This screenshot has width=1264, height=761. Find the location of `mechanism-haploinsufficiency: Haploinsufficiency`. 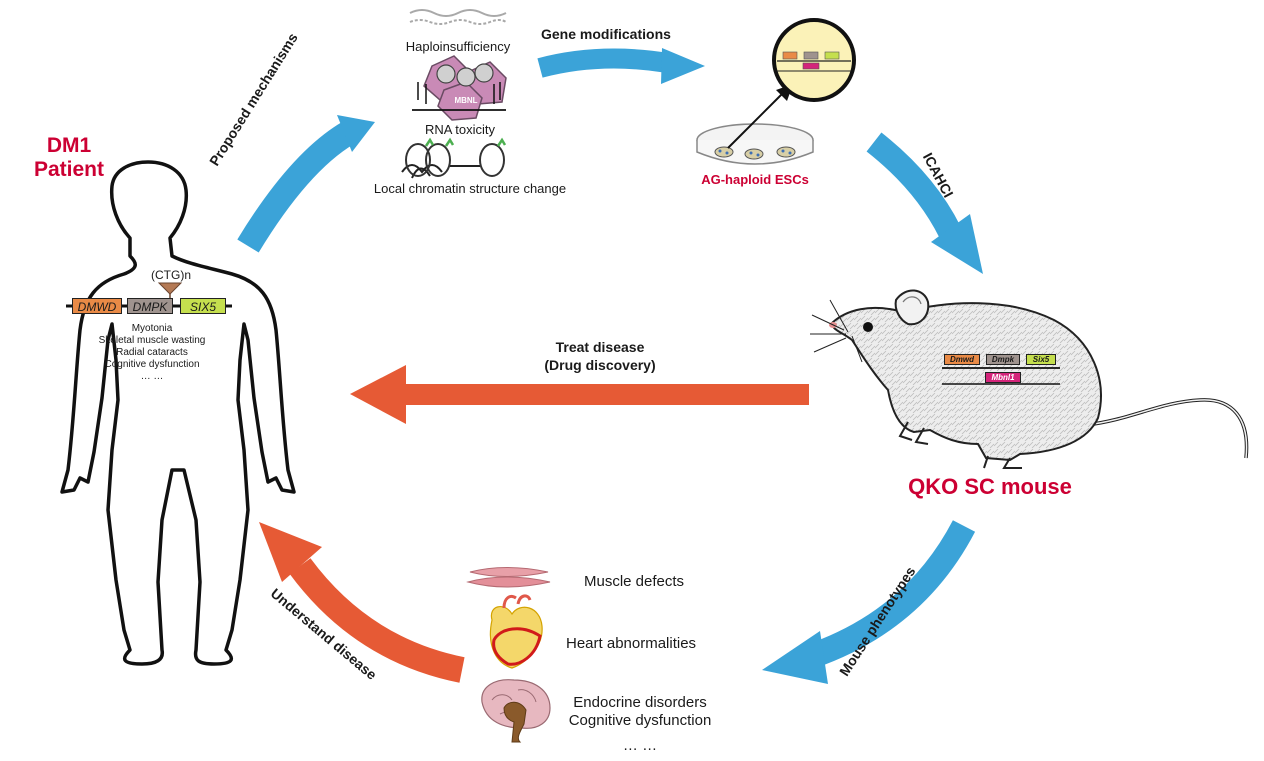

mechanism-haploinsufficiency: Haploinsufficiency is located at coordinates (458, 46).